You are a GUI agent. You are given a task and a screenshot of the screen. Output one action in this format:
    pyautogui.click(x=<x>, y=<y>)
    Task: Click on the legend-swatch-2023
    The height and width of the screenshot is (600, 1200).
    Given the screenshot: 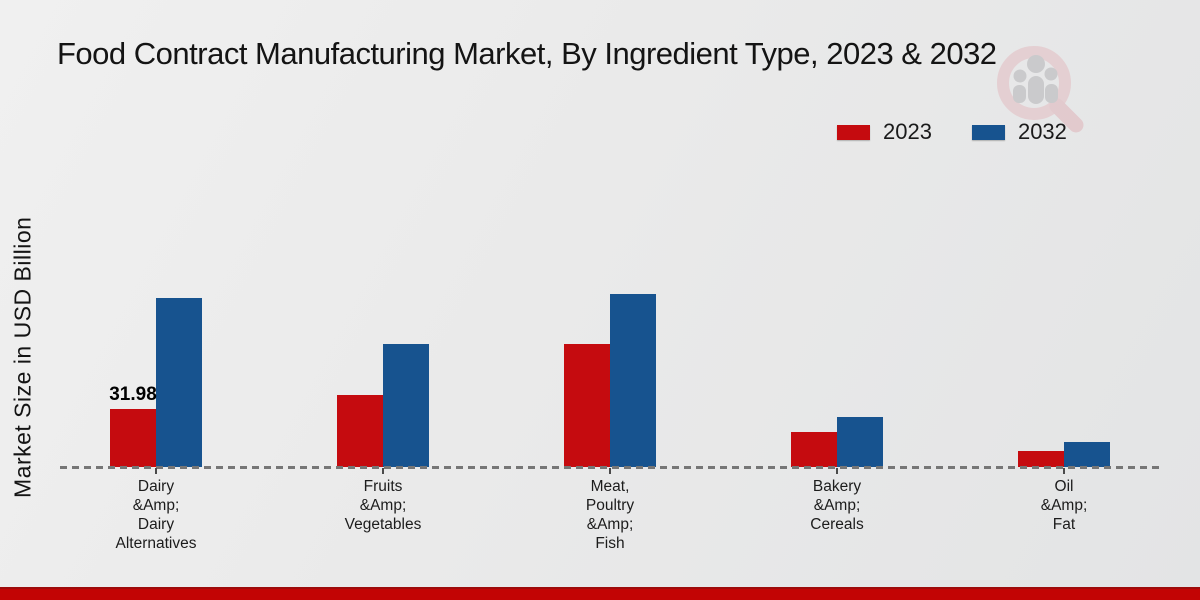 What is the action you would take?
    pyautogui.click(x=853, y=132)
    